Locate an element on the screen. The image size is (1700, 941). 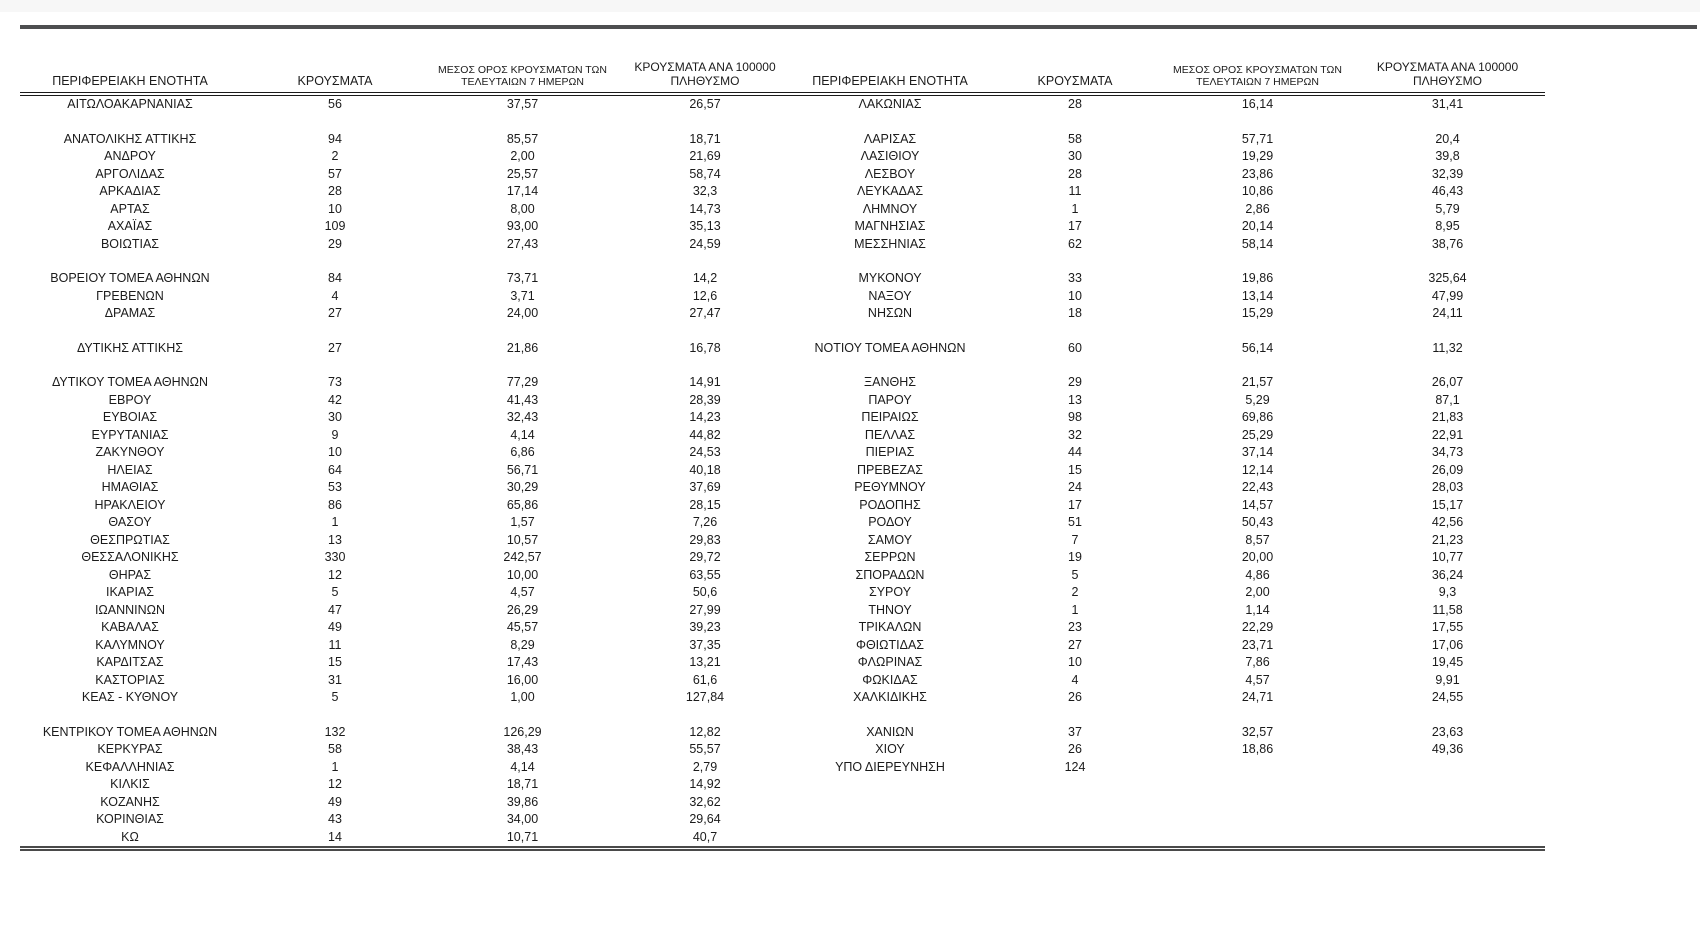
value-cell: 29,83 is located at coordinates (705, 539).